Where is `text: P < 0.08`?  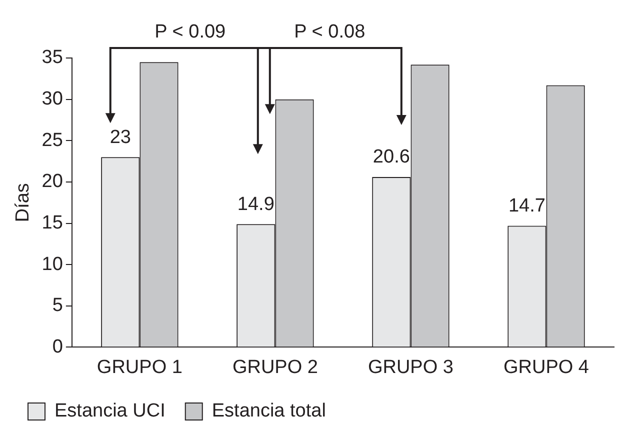 text: P < 0.08 is located at coordinates (330, 32).